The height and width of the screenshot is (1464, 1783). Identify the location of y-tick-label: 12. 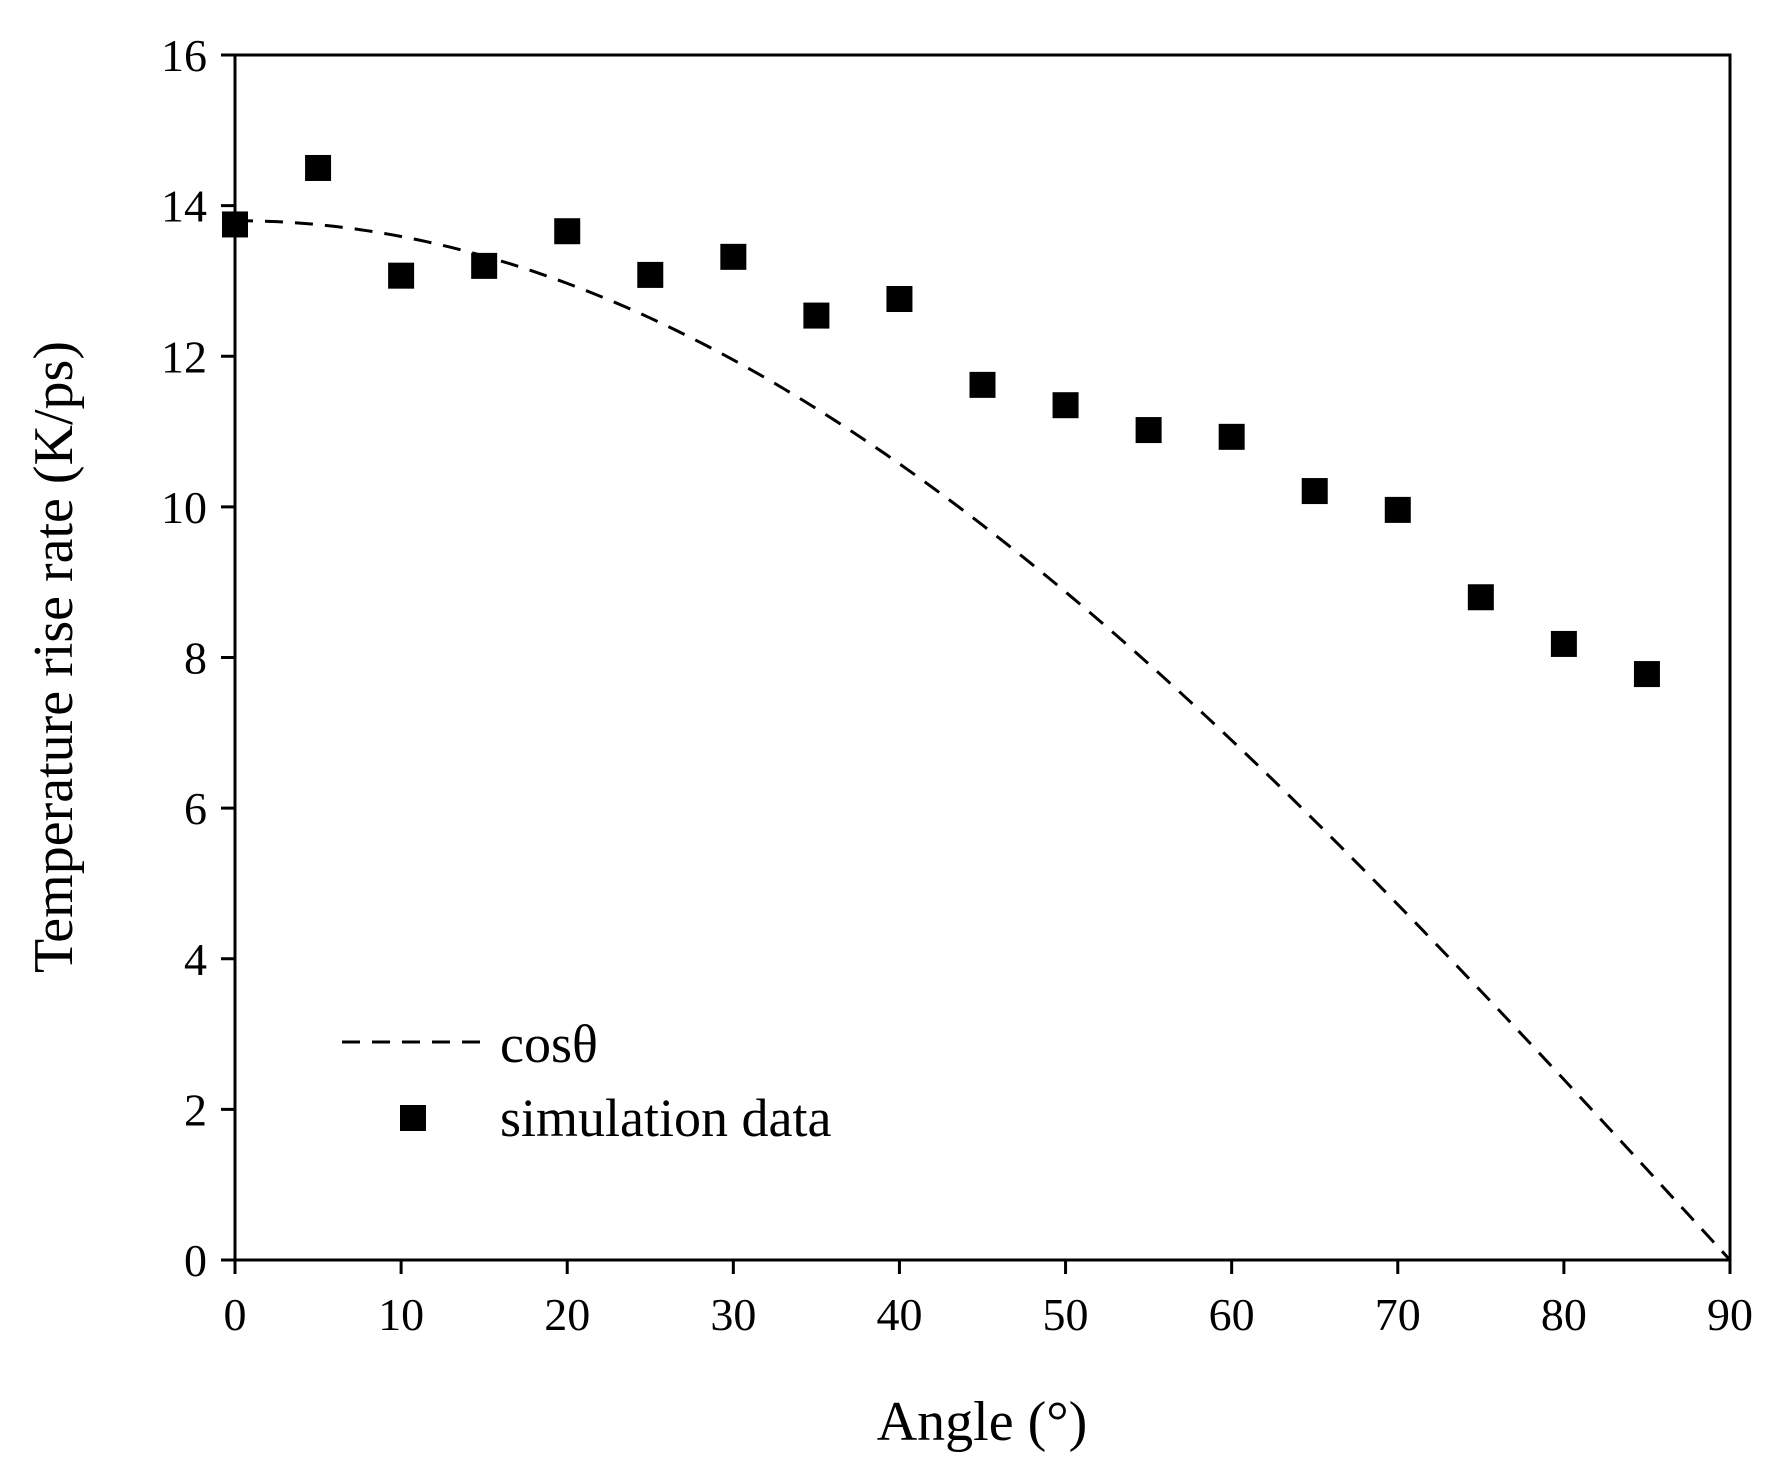
(184, 356).